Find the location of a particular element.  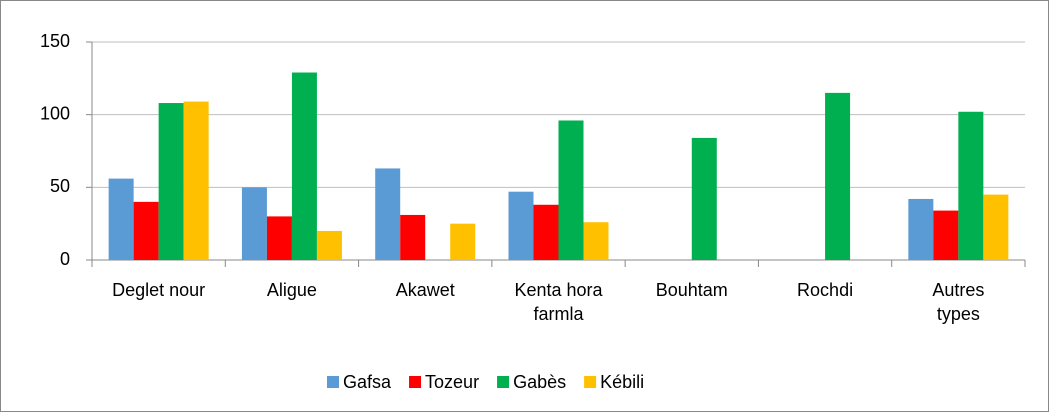

y-tick-label: 150 is located at coordinates (55, 41).